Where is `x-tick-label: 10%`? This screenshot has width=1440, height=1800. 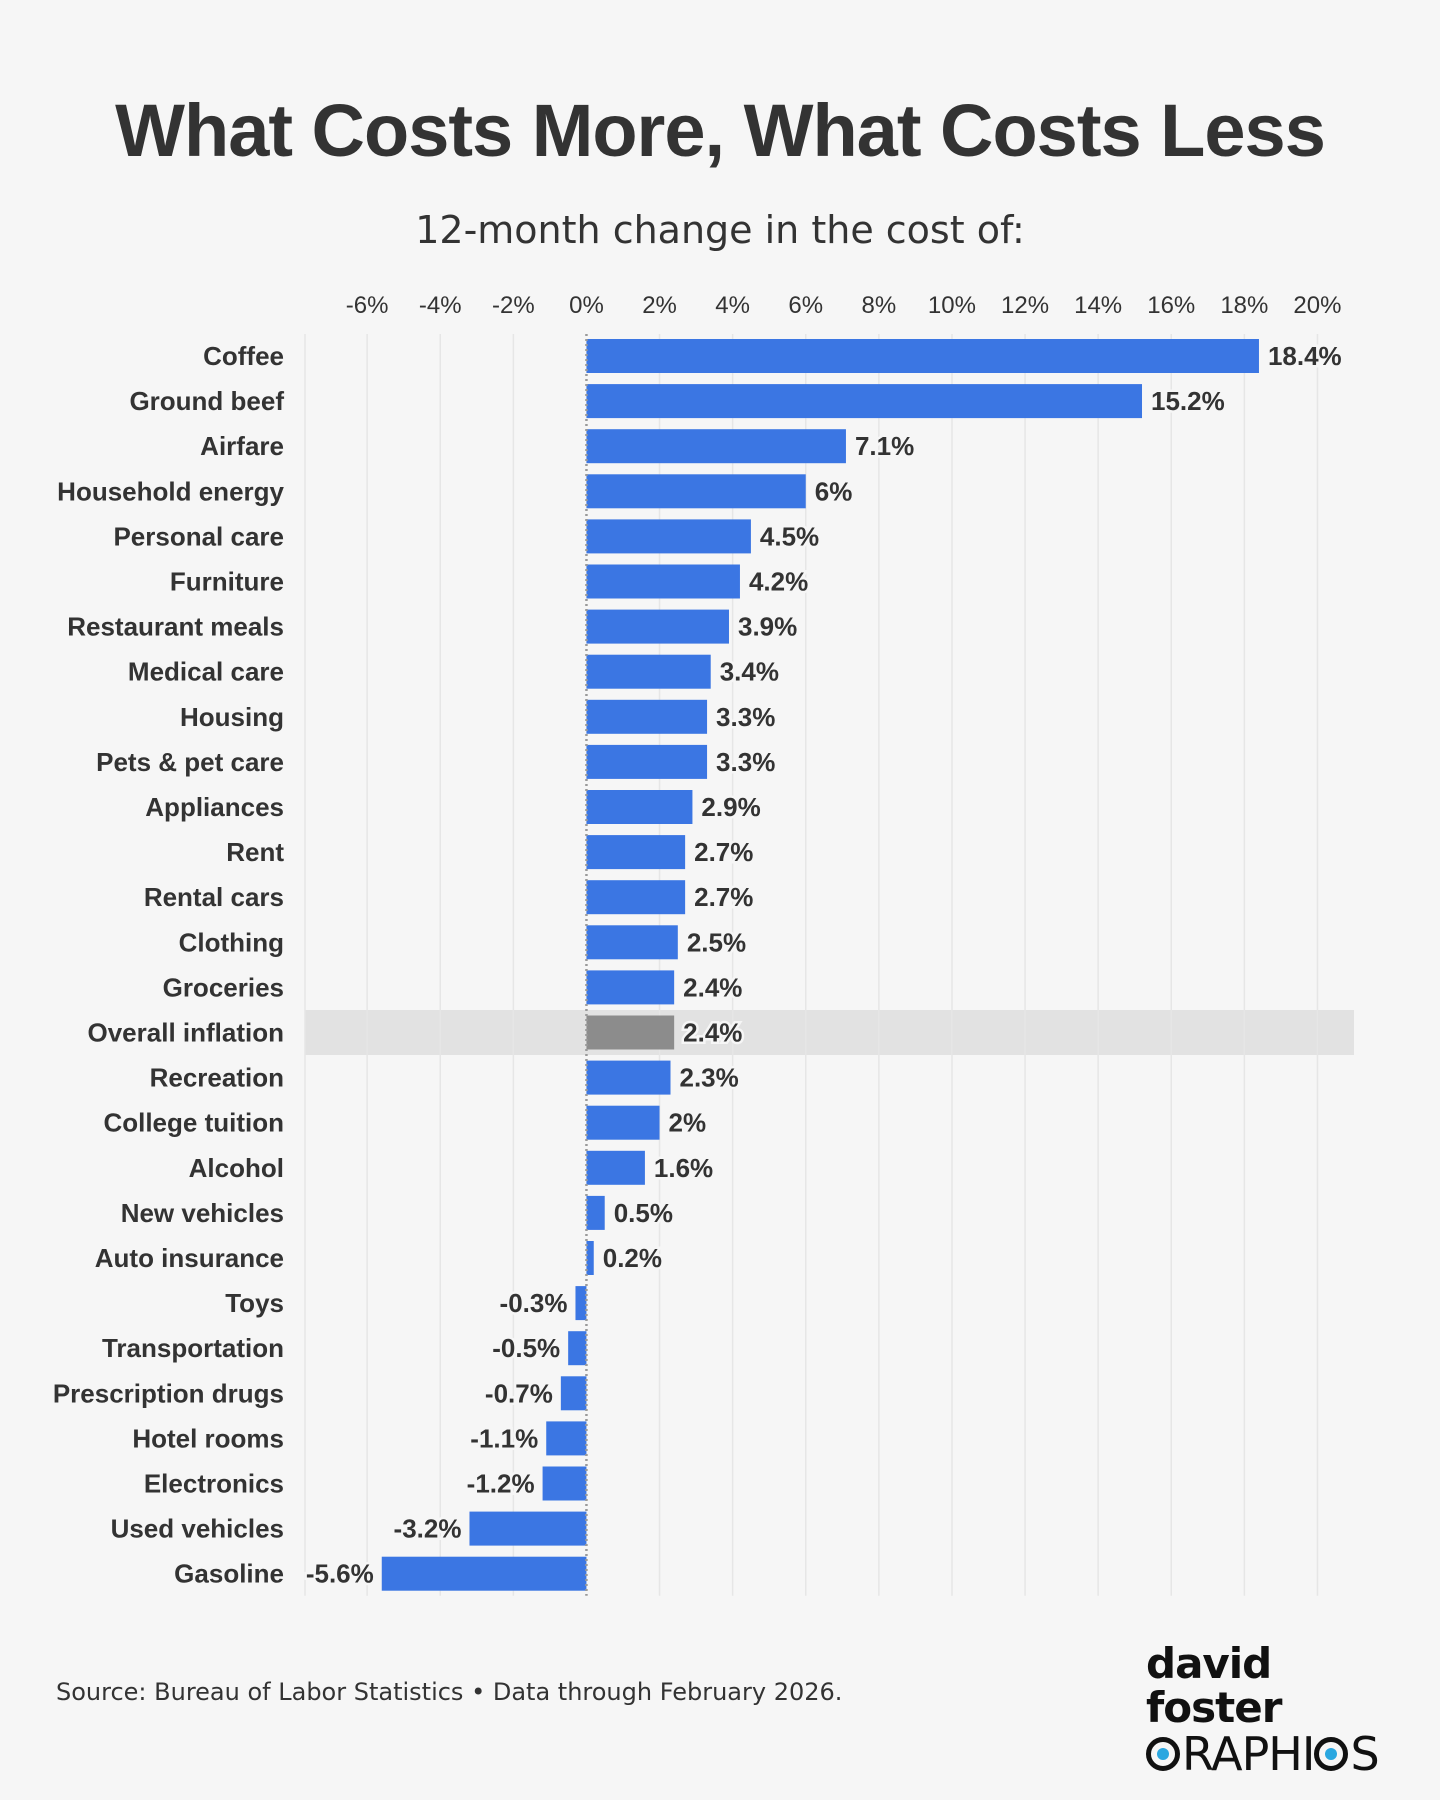 x-tick-label: 10% is located at coordinates (952, 305).